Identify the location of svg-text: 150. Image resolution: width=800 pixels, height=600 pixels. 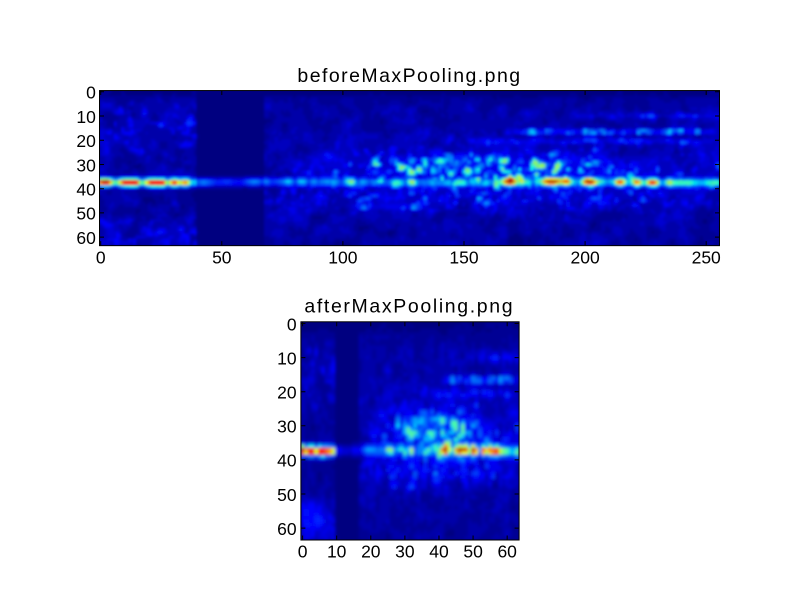
(463, 258).